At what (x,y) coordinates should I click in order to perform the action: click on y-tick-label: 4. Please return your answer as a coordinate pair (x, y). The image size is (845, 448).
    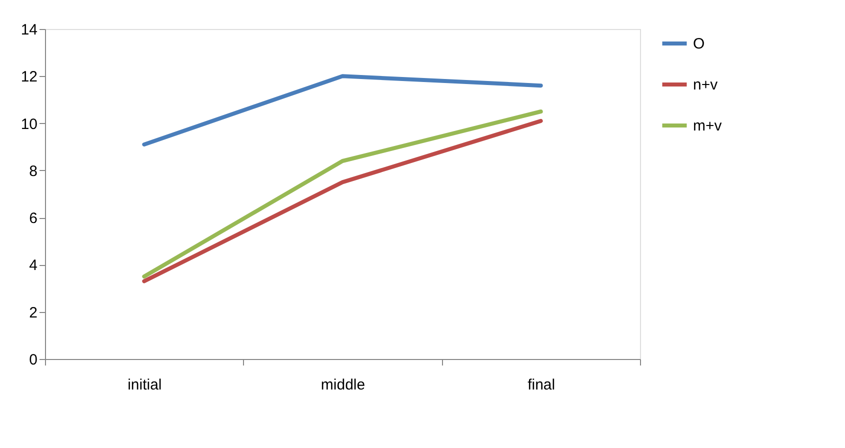
    Looking at the image, I should click on (33, 265).